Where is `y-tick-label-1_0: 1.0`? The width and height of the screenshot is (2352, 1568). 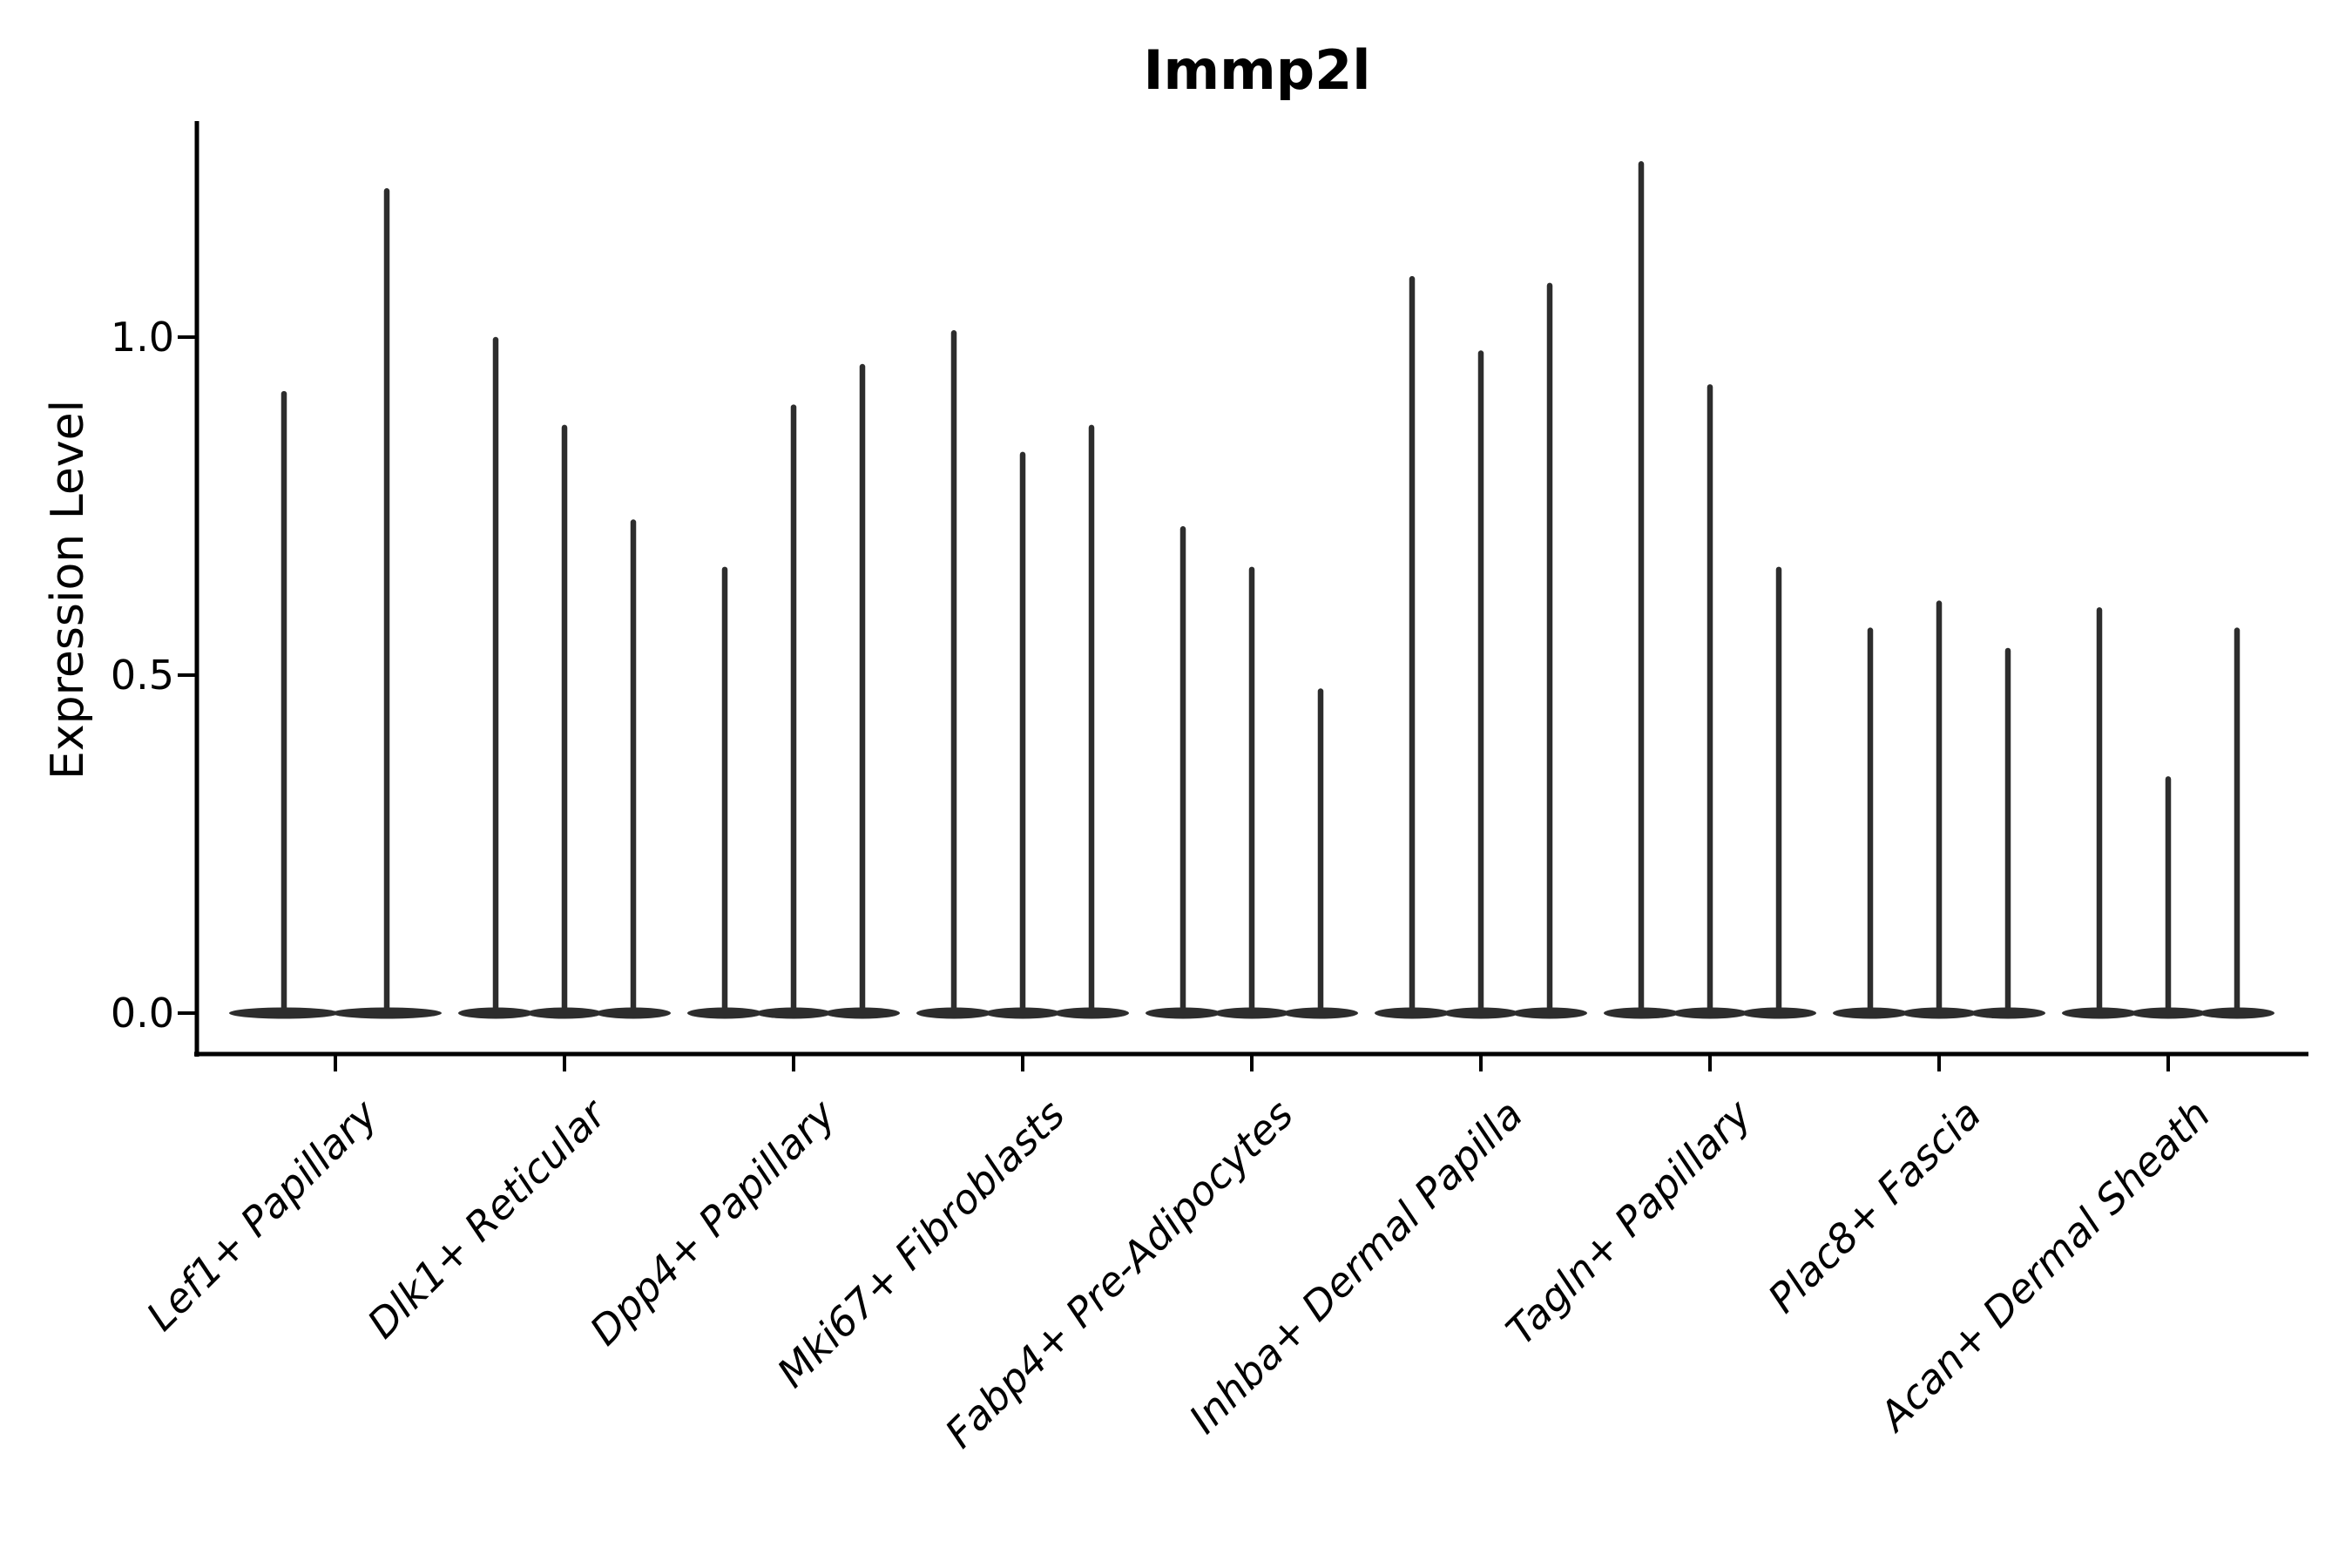
y-tick-label-1_0: 1.0 is located at coordinates (142, 337).